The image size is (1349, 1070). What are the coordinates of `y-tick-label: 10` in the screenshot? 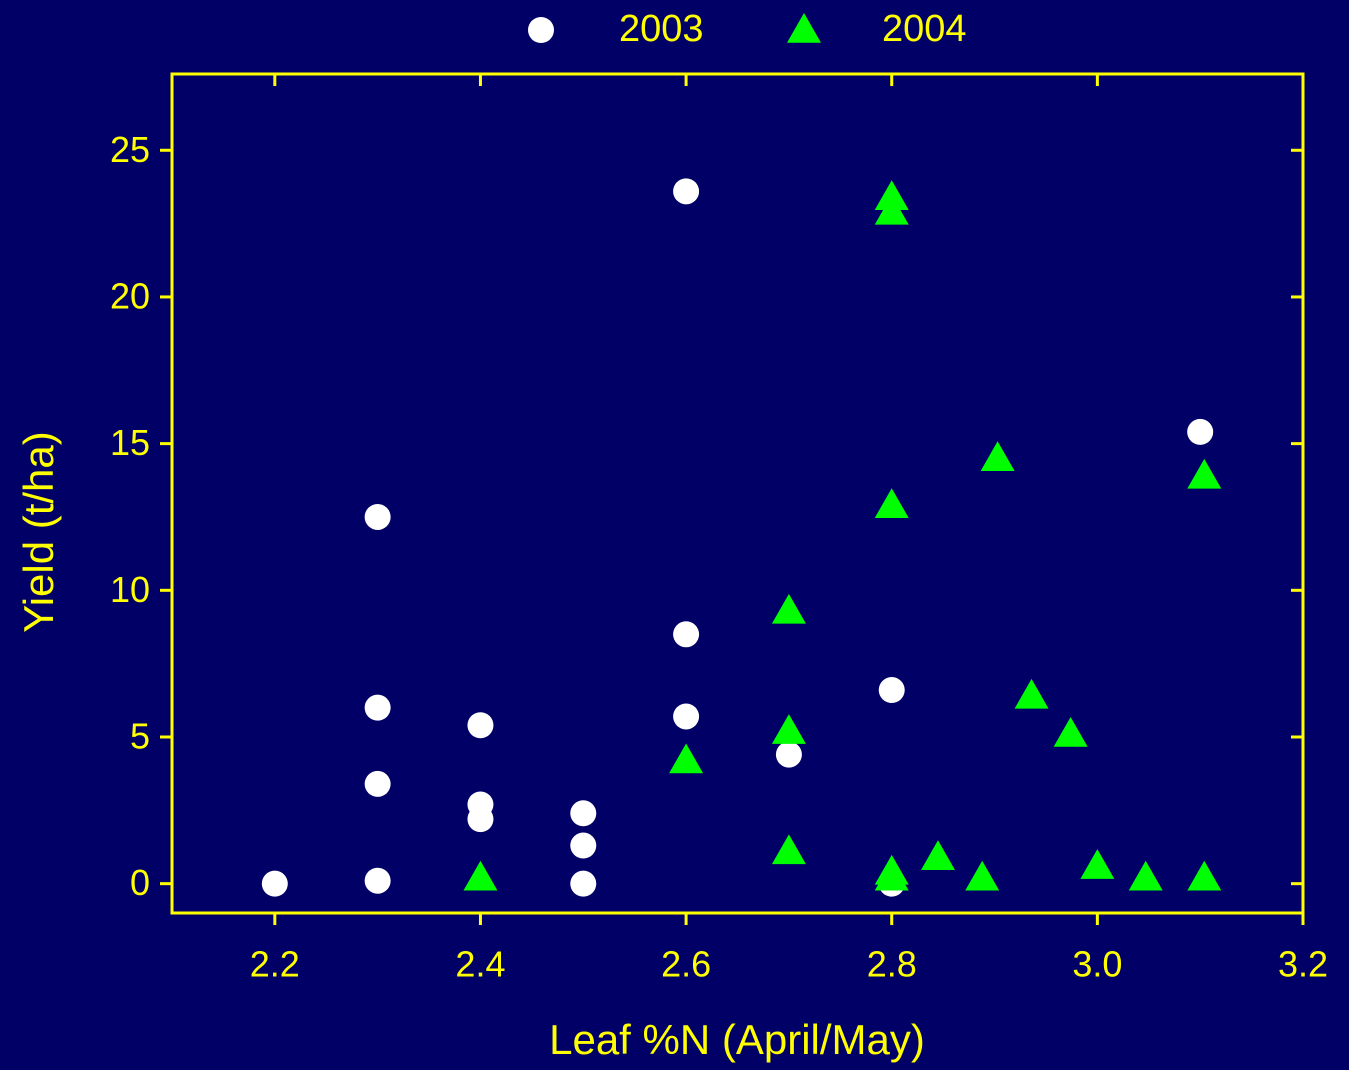 It's located at (130, 589).